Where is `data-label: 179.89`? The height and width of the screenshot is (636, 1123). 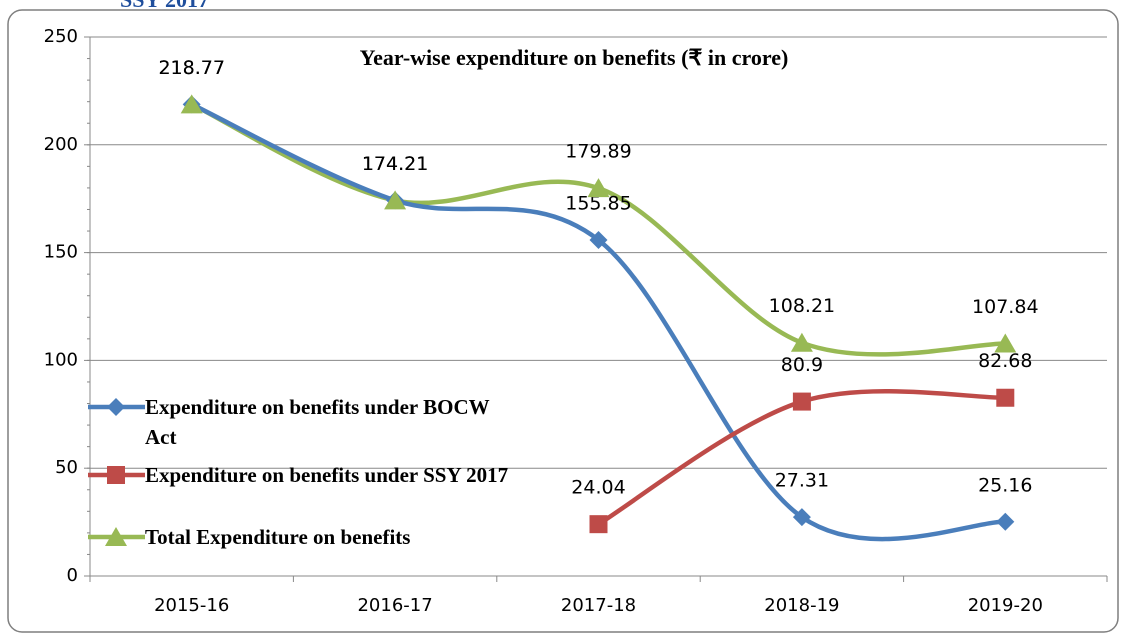 data-label: 179.89 is located at coordinates (598, 152).